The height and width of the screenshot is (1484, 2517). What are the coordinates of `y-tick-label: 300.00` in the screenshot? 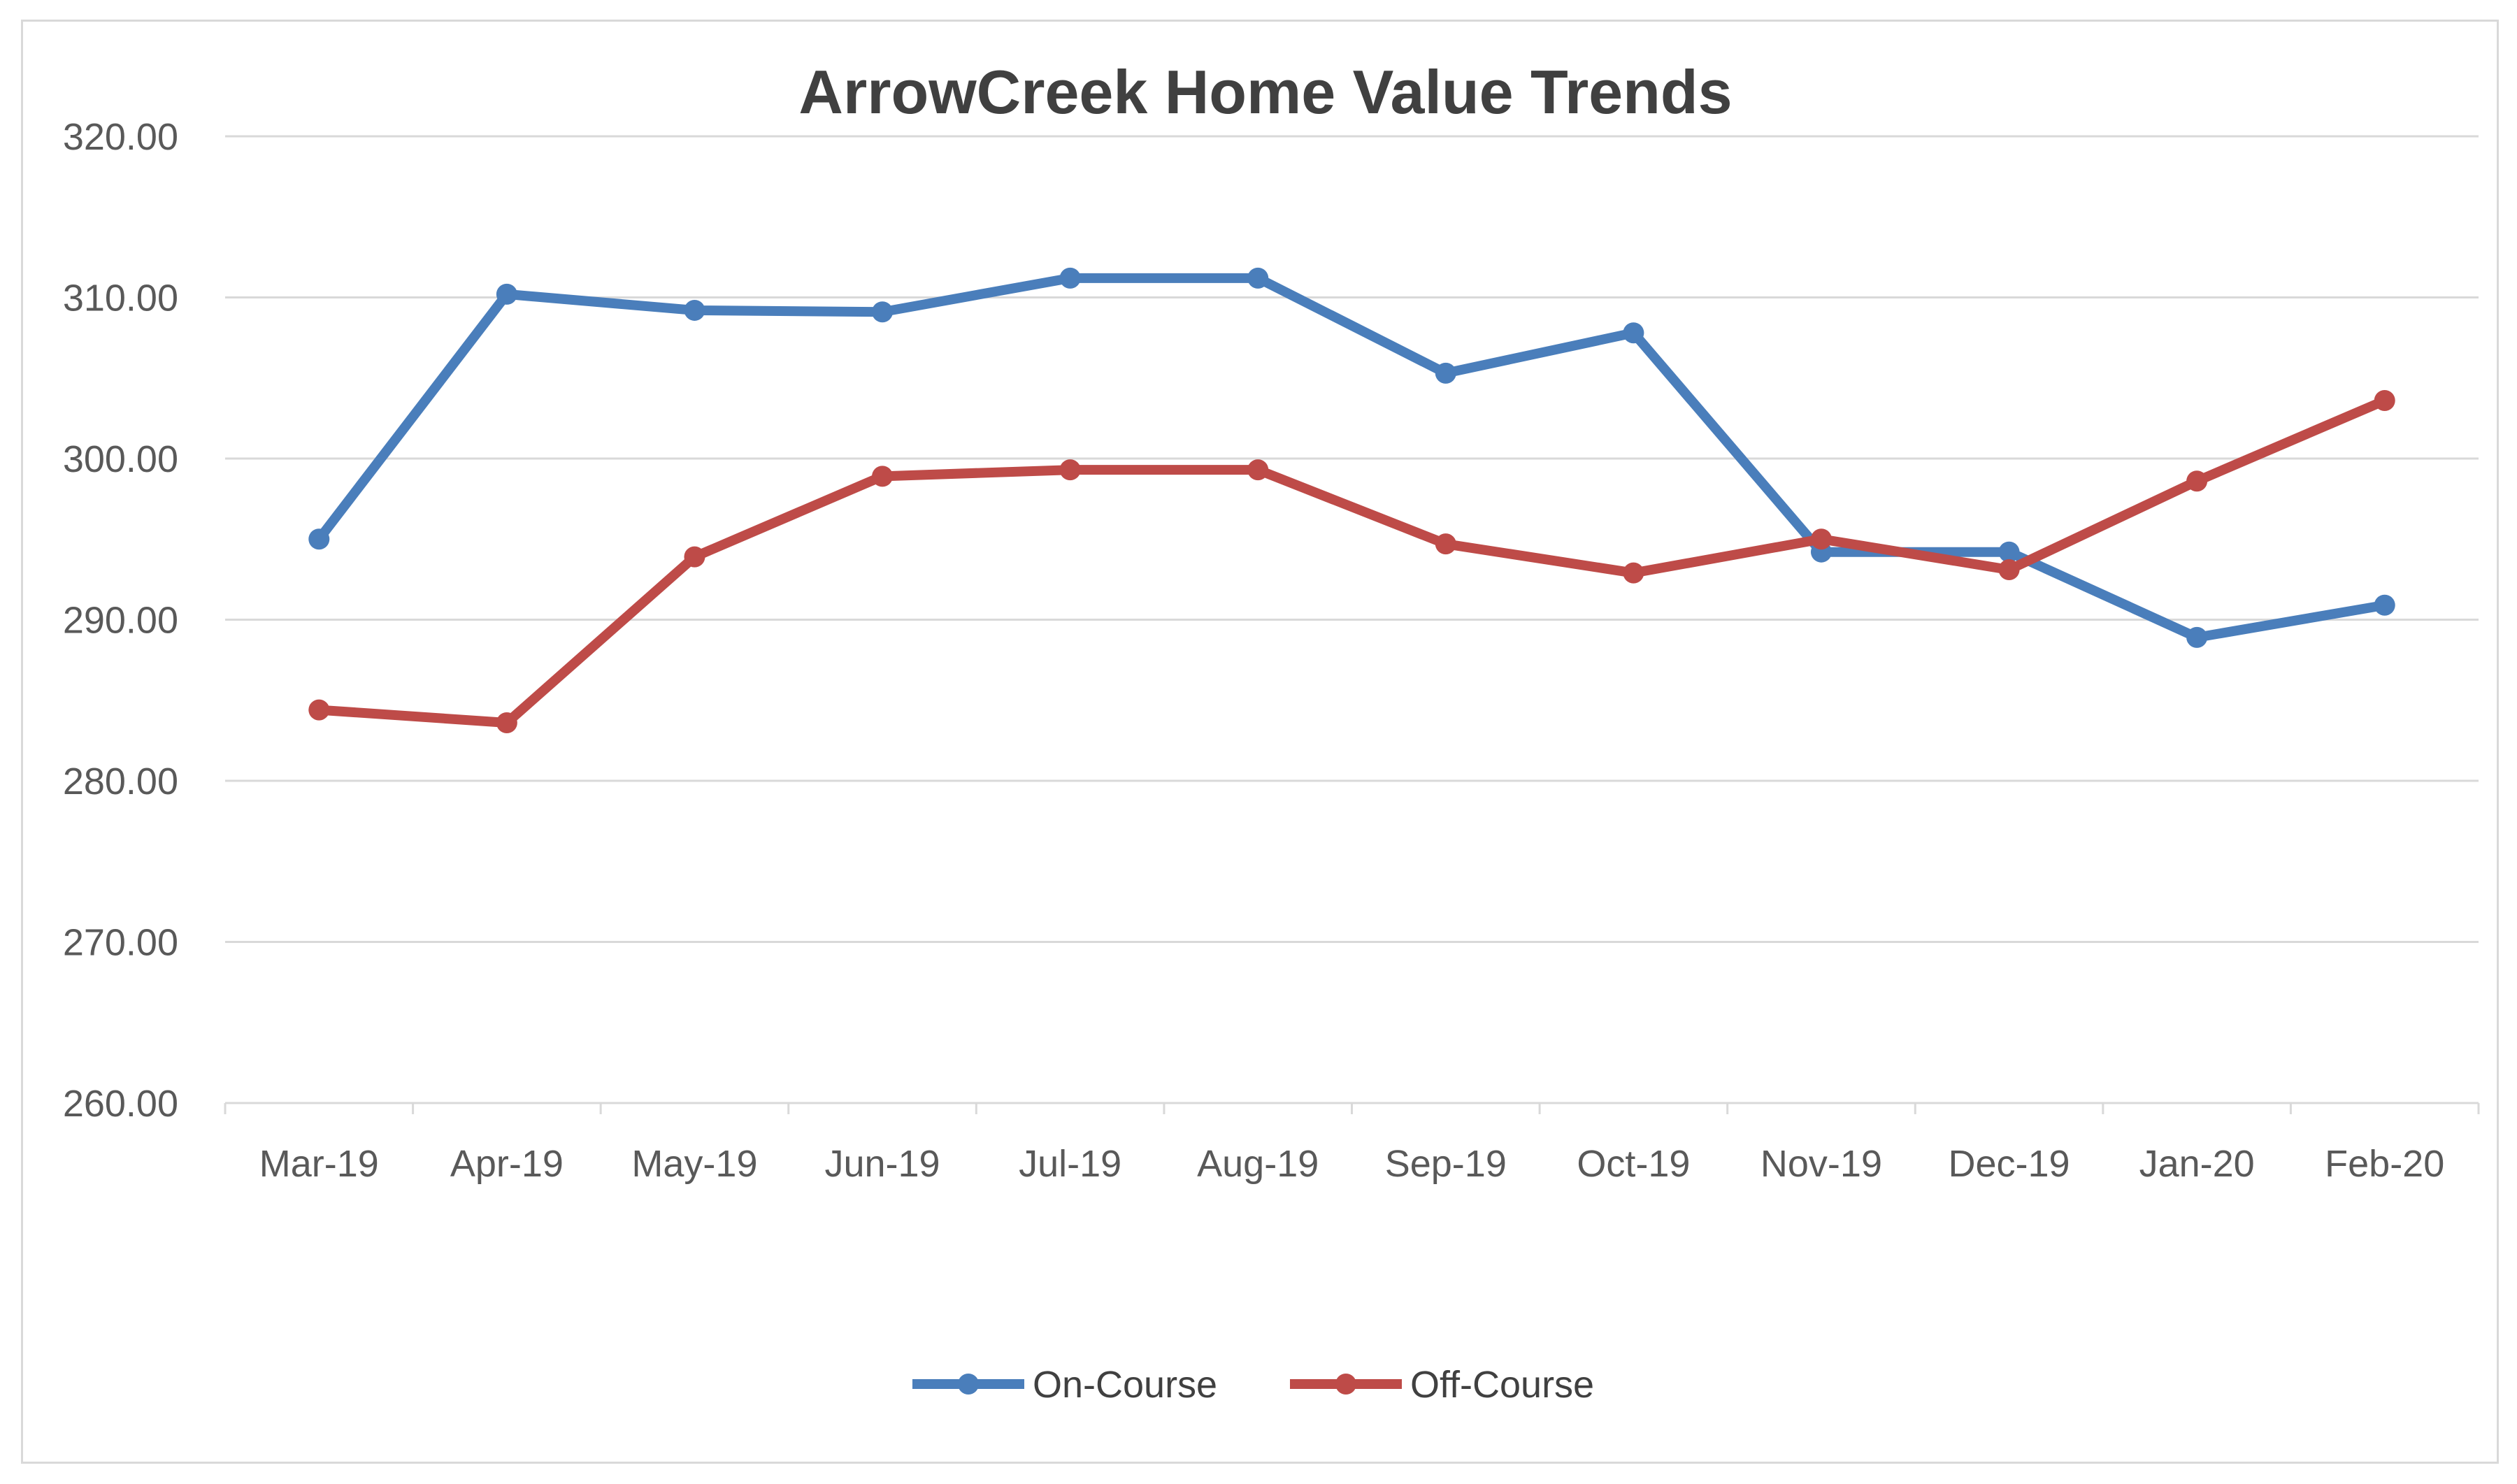 It's located at (121, 459).